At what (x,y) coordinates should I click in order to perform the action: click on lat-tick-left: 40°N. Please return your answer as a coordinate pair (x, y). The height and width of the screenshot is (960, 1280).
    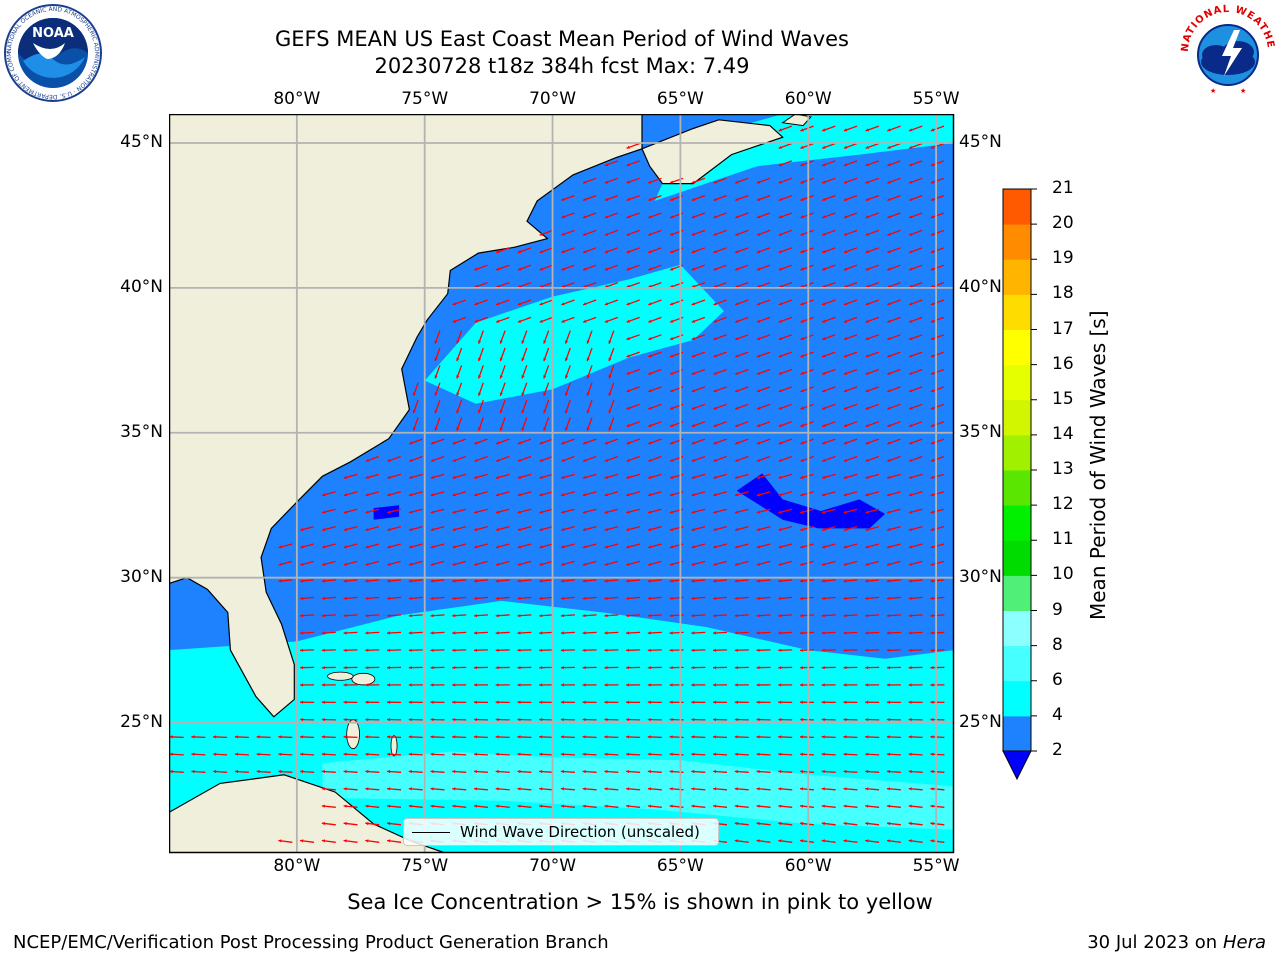
    Looking at the image, I should click on (141, 286).